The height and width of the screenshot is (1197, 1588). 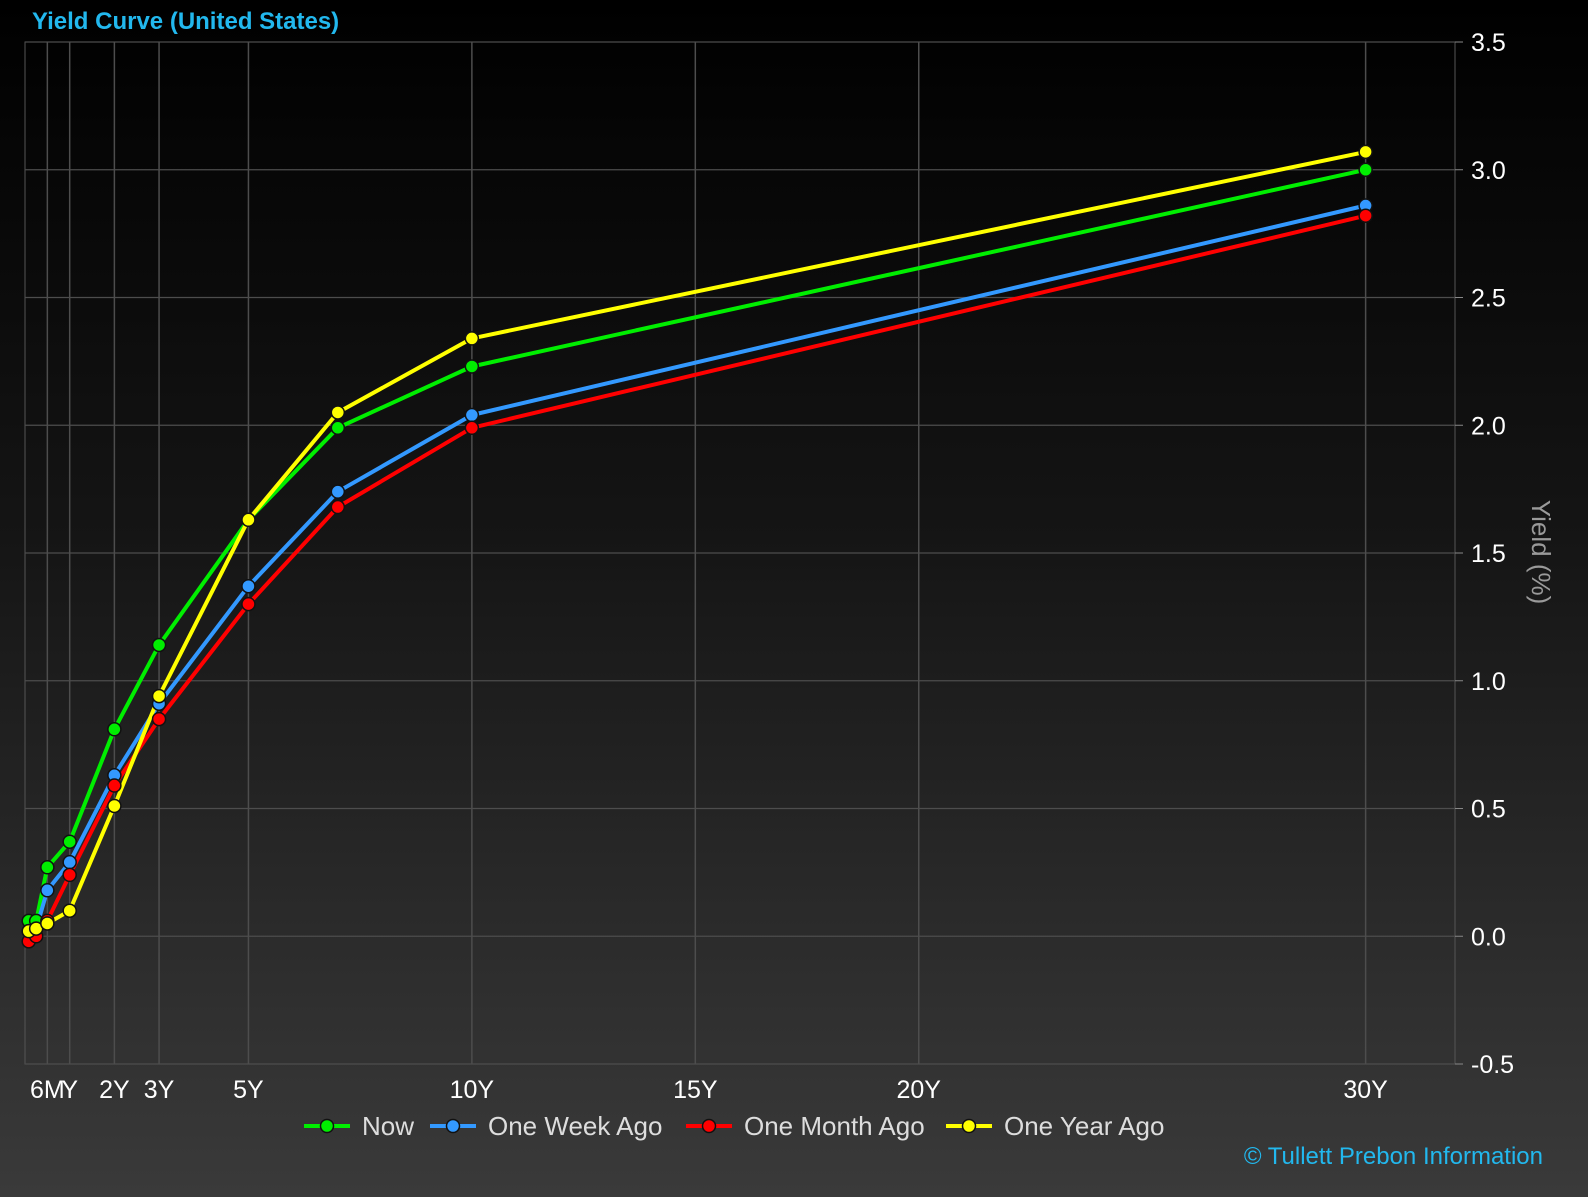 What do you see at coordinates (1084, 1126) in the screenshot?
I see `legend-label: One Year Ago` at bounding box center [1084, 1126].